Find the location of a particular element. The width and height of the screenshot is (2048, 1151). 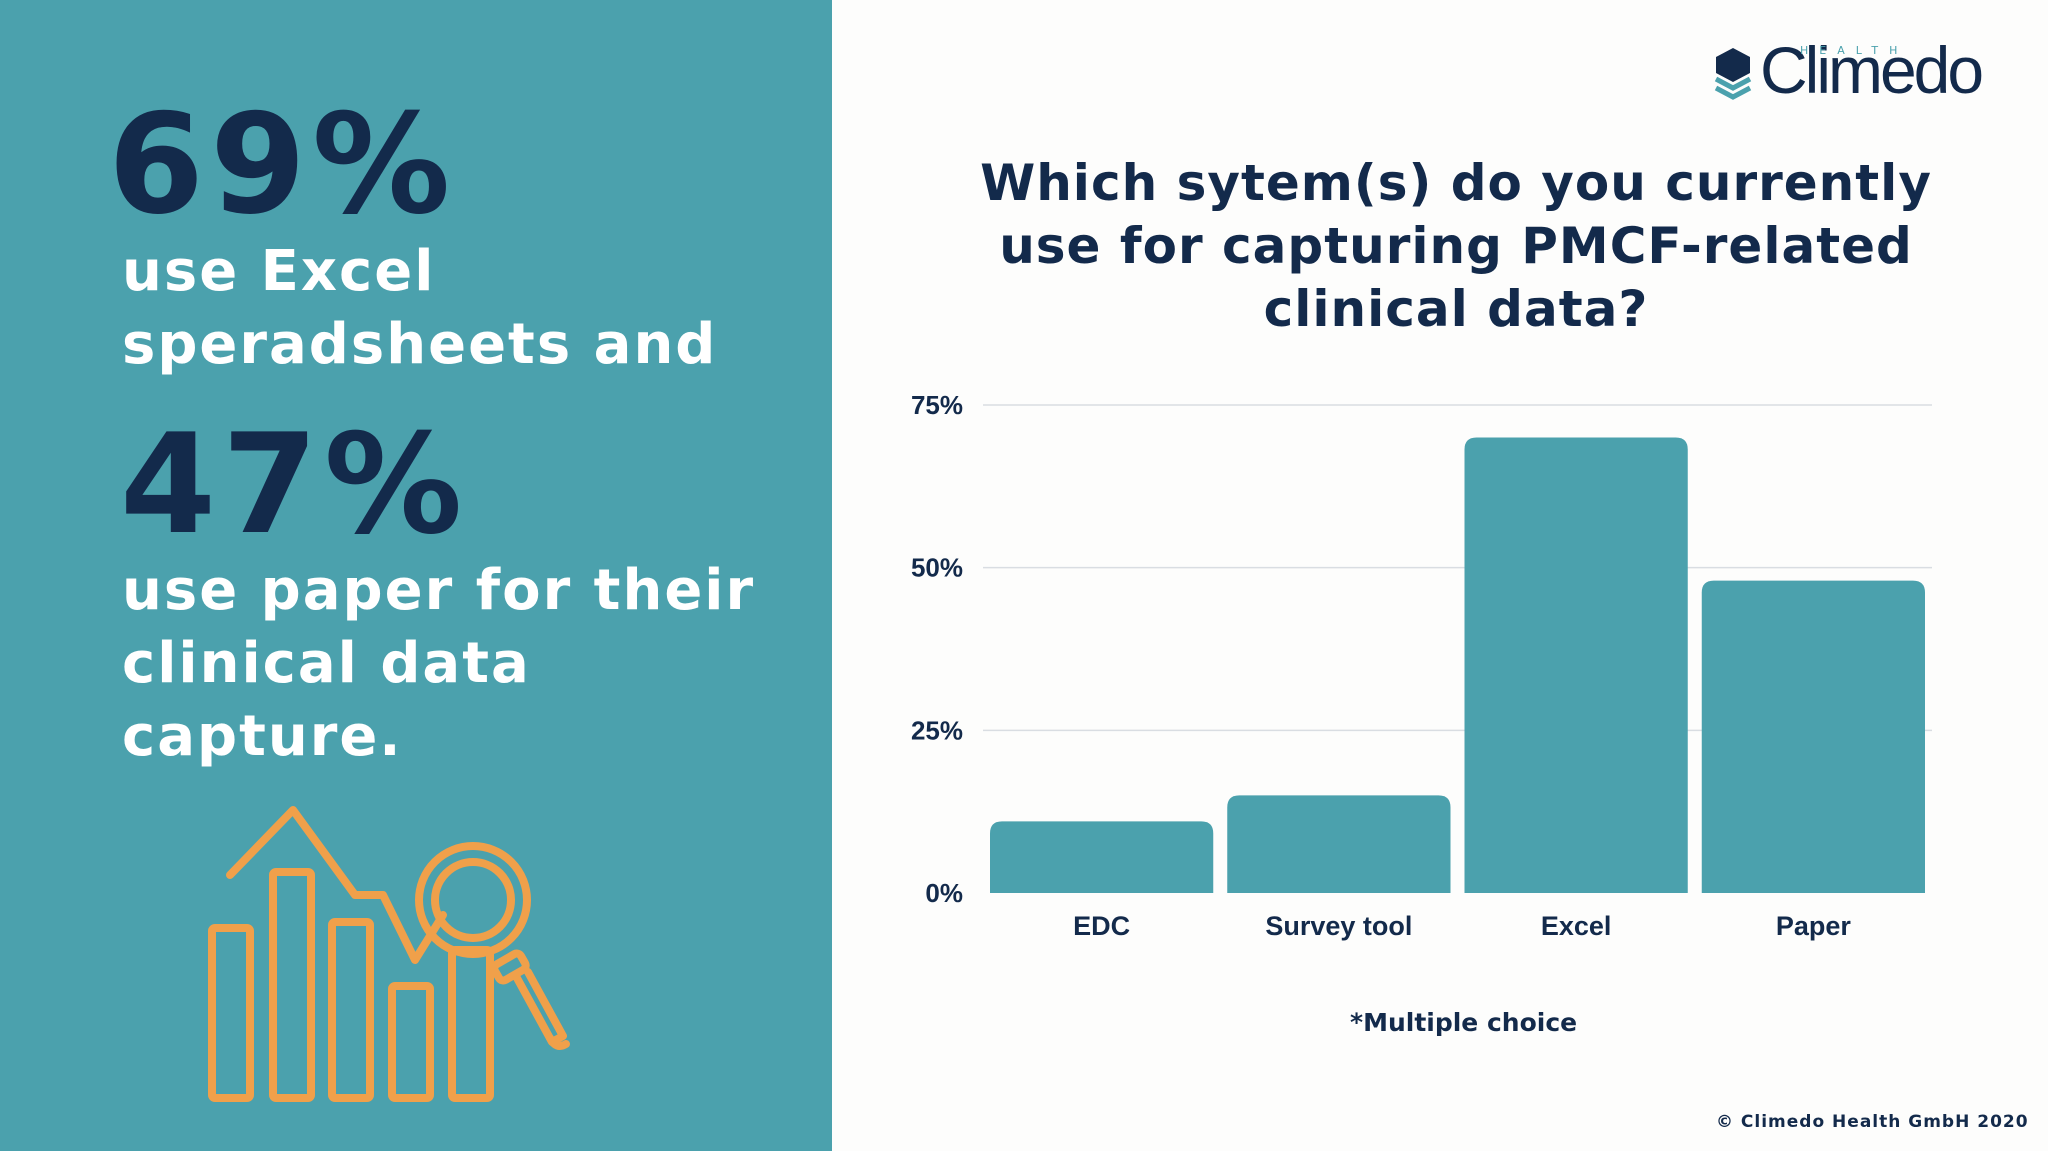

chart-title-line: Which sytem(s) do you currently is located at coordinates (1456, 183).